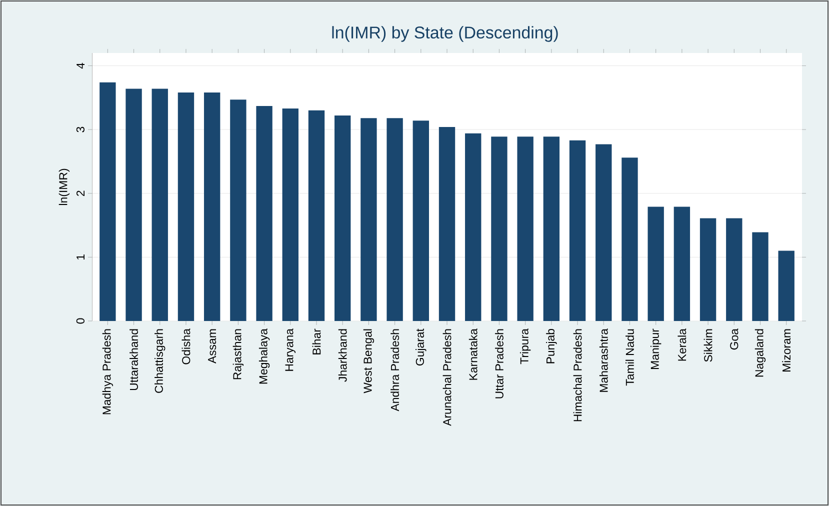  I want to click on x-tick-label: Manipur, so click(656, 348).